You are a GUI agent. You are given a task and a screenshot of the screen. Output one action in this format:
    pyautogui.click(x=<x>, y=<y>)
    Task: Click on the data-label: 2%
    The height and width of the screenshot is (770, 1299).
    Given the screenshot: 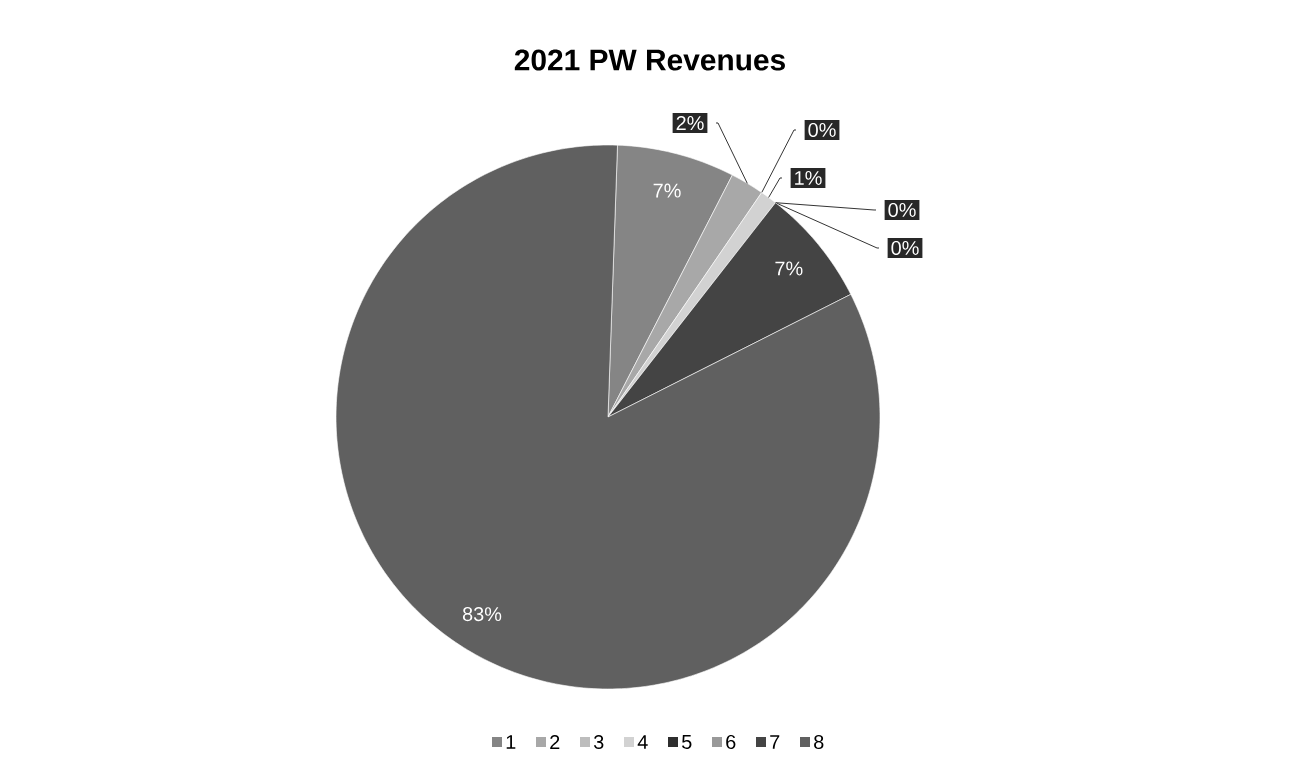 What is the action you would take?
    pyautogui.click(x=690, y=122)
    